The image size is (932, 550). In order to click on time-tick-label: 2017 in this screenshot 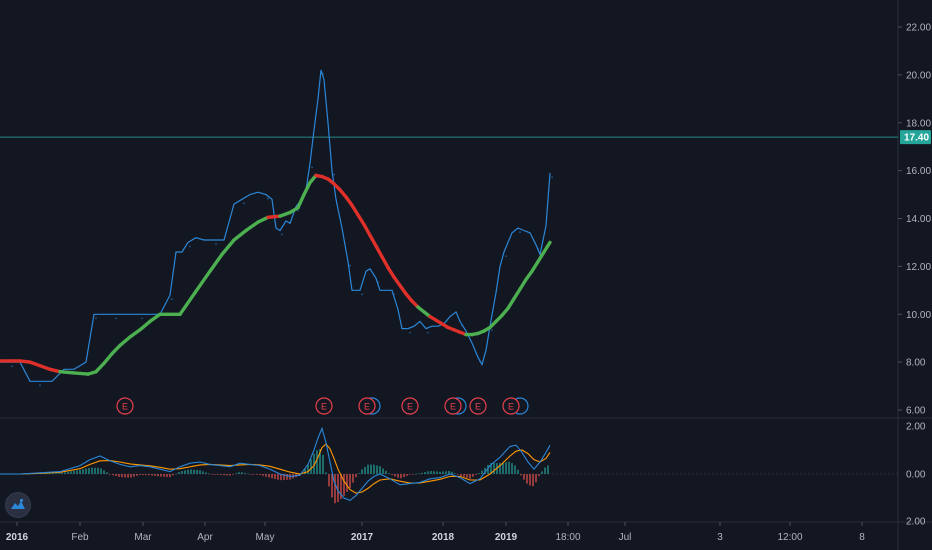, I will do `click(362, 537)`.